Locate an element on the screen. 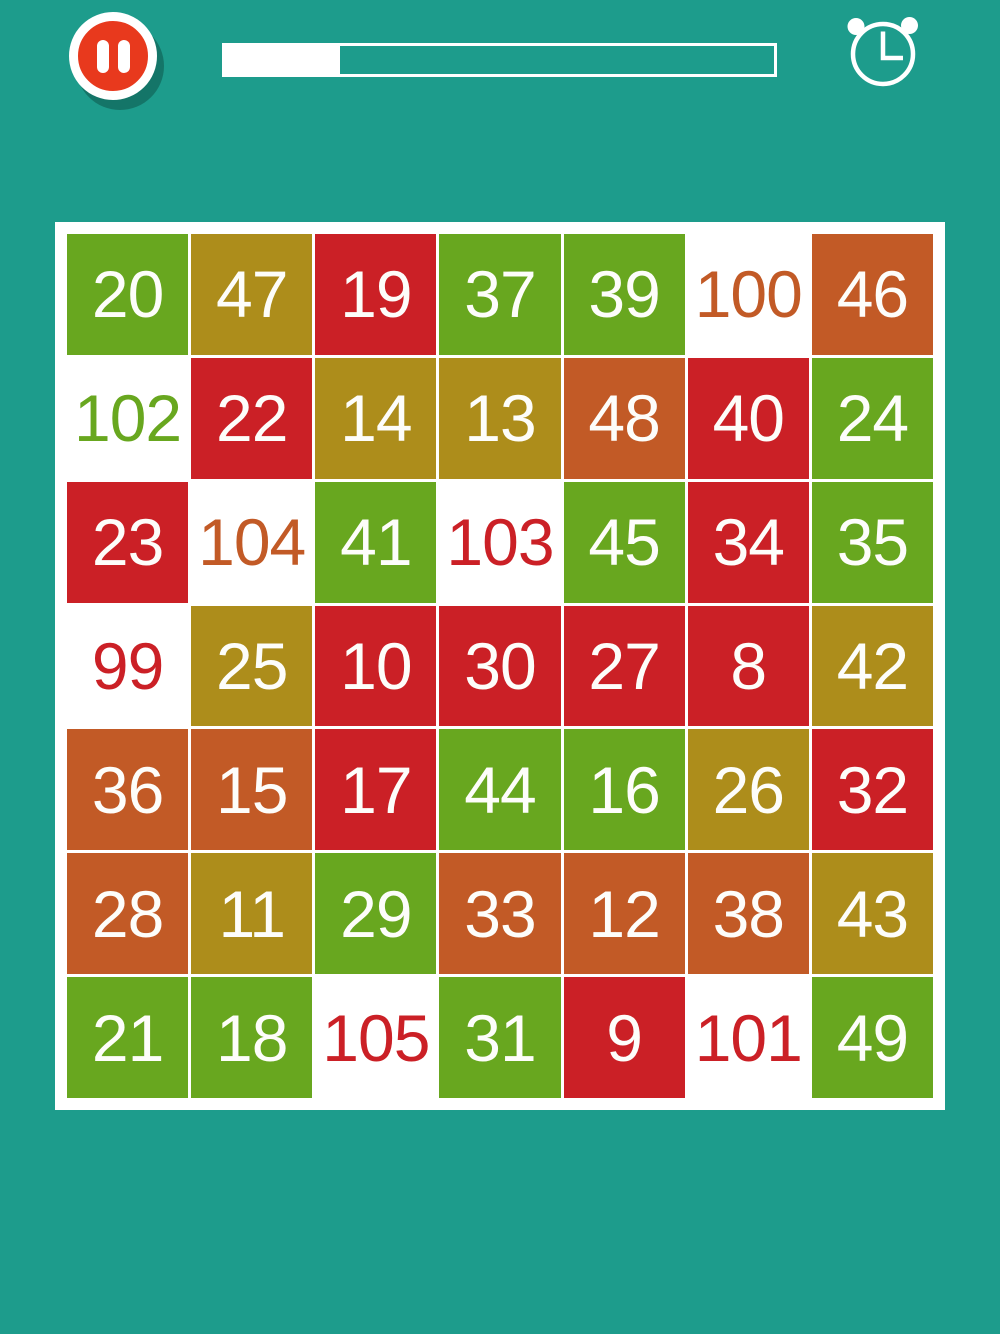 This screenshot has width=1000, height=1334. tile-34: 34 is located at coordinates (748, 542).